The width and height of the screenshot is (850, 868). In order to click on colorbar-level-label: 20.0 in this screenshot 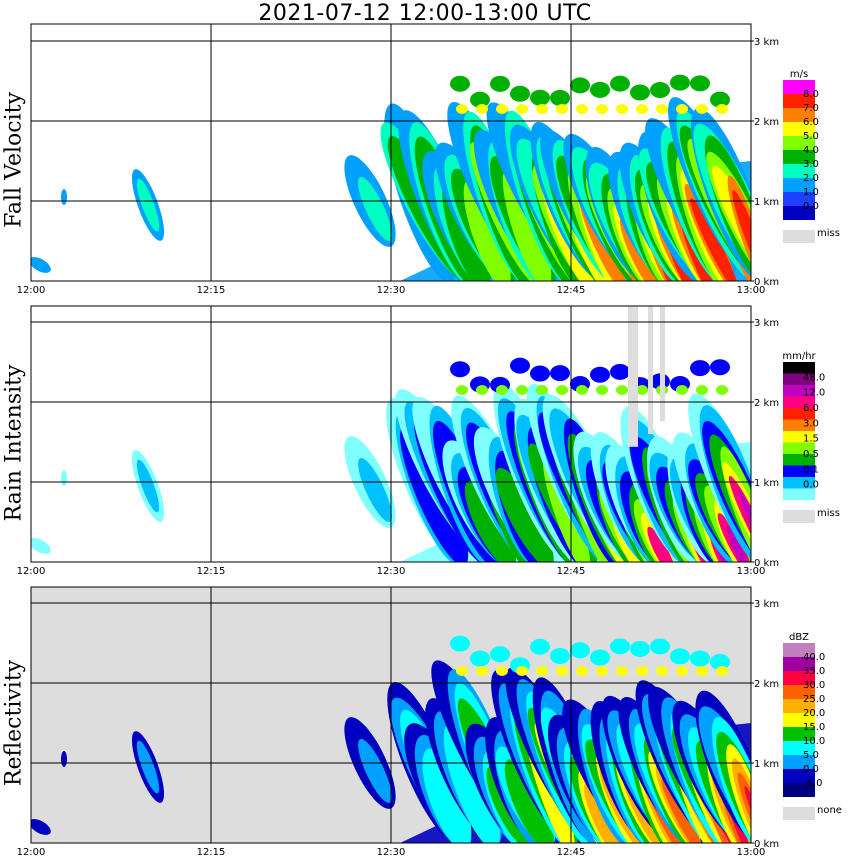, I will do `click(814, 713)`.